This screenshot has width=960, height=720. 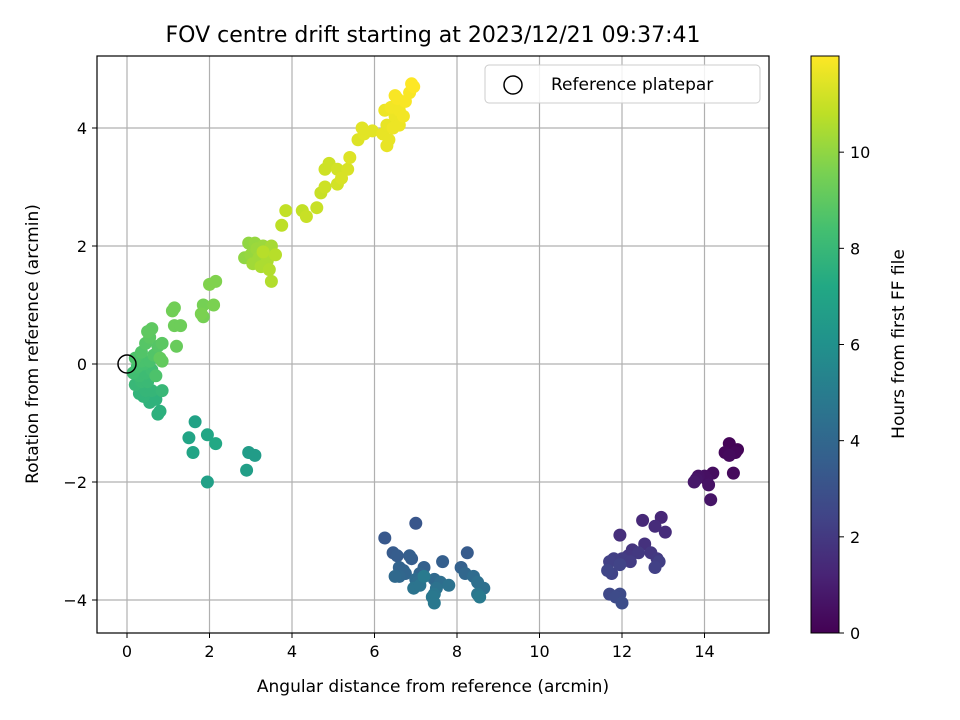 What do you see at coordinates (75, 482) in the screenshot?
I see `y-tick-label: −2` at bounding box center [75, 482].